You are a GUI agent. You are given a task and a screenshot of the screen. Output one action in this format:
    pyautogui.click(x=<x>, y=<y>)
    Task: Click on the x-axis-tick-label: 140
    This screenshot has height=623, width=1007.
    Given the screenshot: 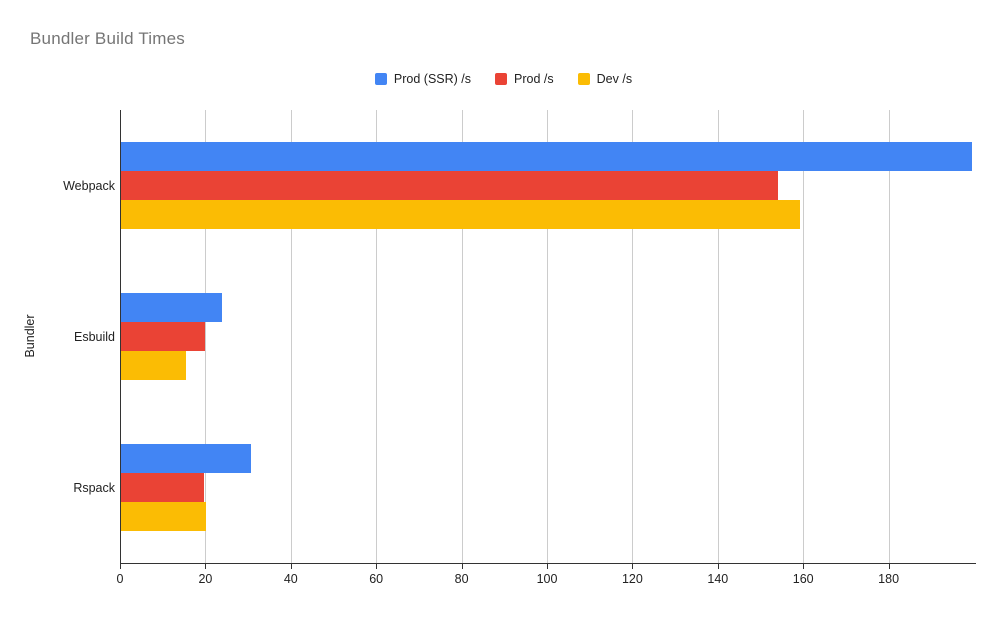 What is the action you would take?
    pyautogui.click(x=718, y=579)
    